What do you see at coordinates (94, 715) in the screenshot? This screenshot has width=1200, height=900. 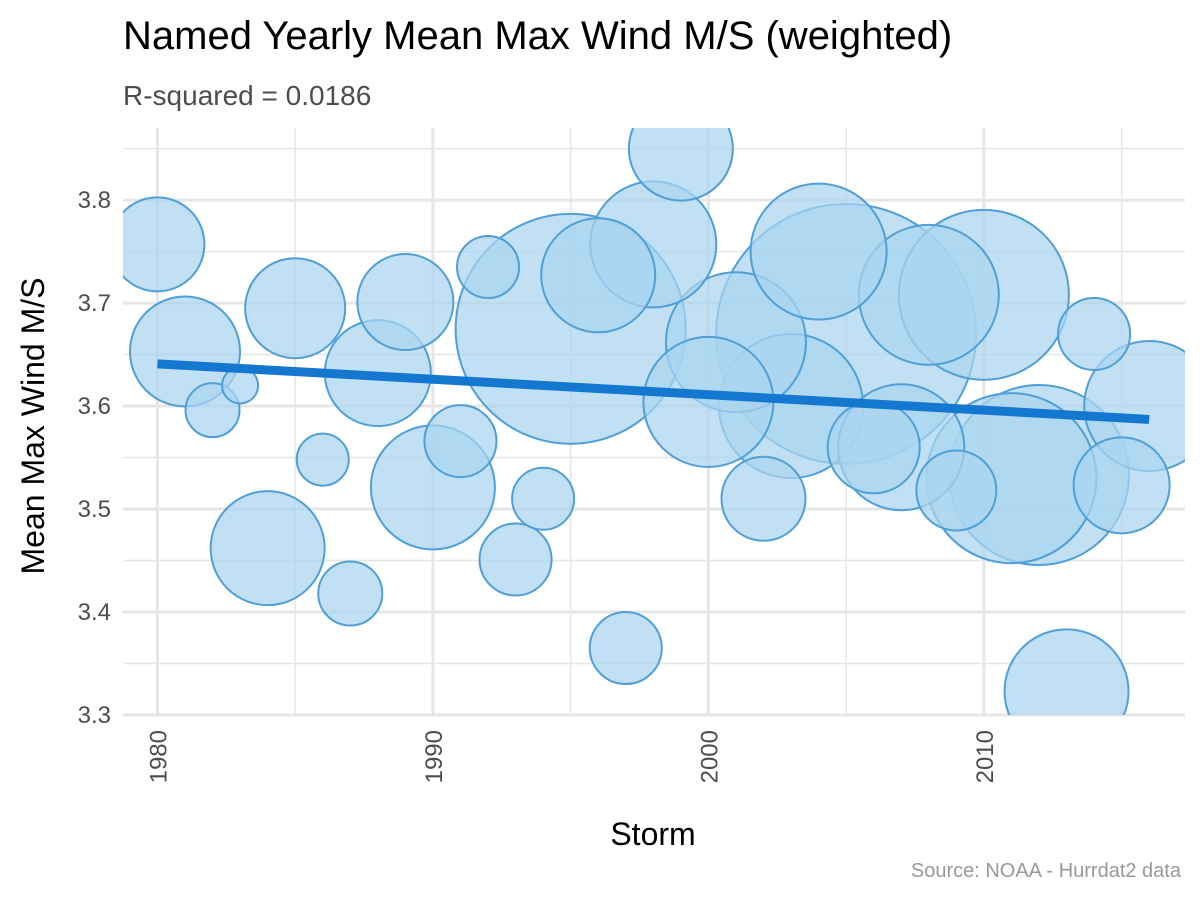 I see `y-tick-label: 3.3` at bounding box center [94, 715].